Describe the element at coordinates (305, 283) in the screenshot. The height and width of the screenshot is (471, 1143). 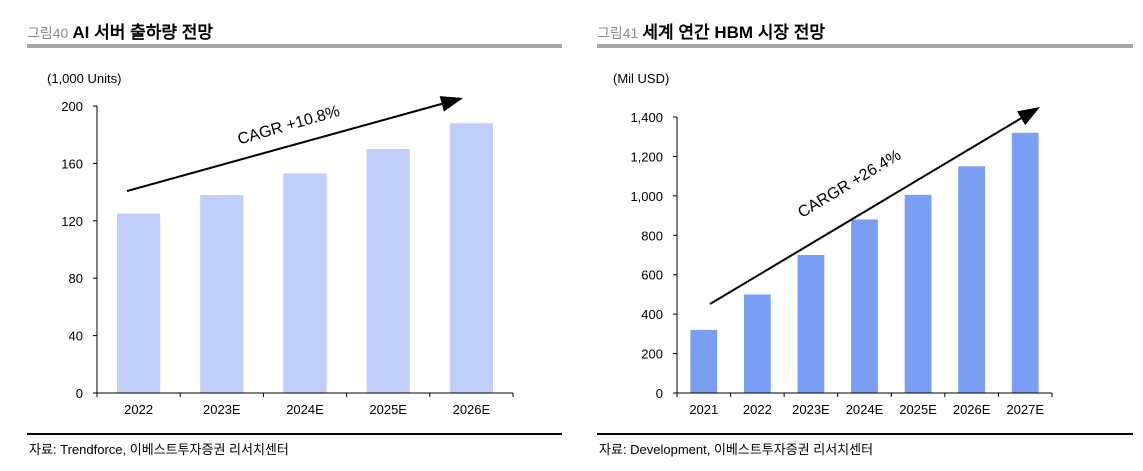
I see `bar-2024E` at that location.